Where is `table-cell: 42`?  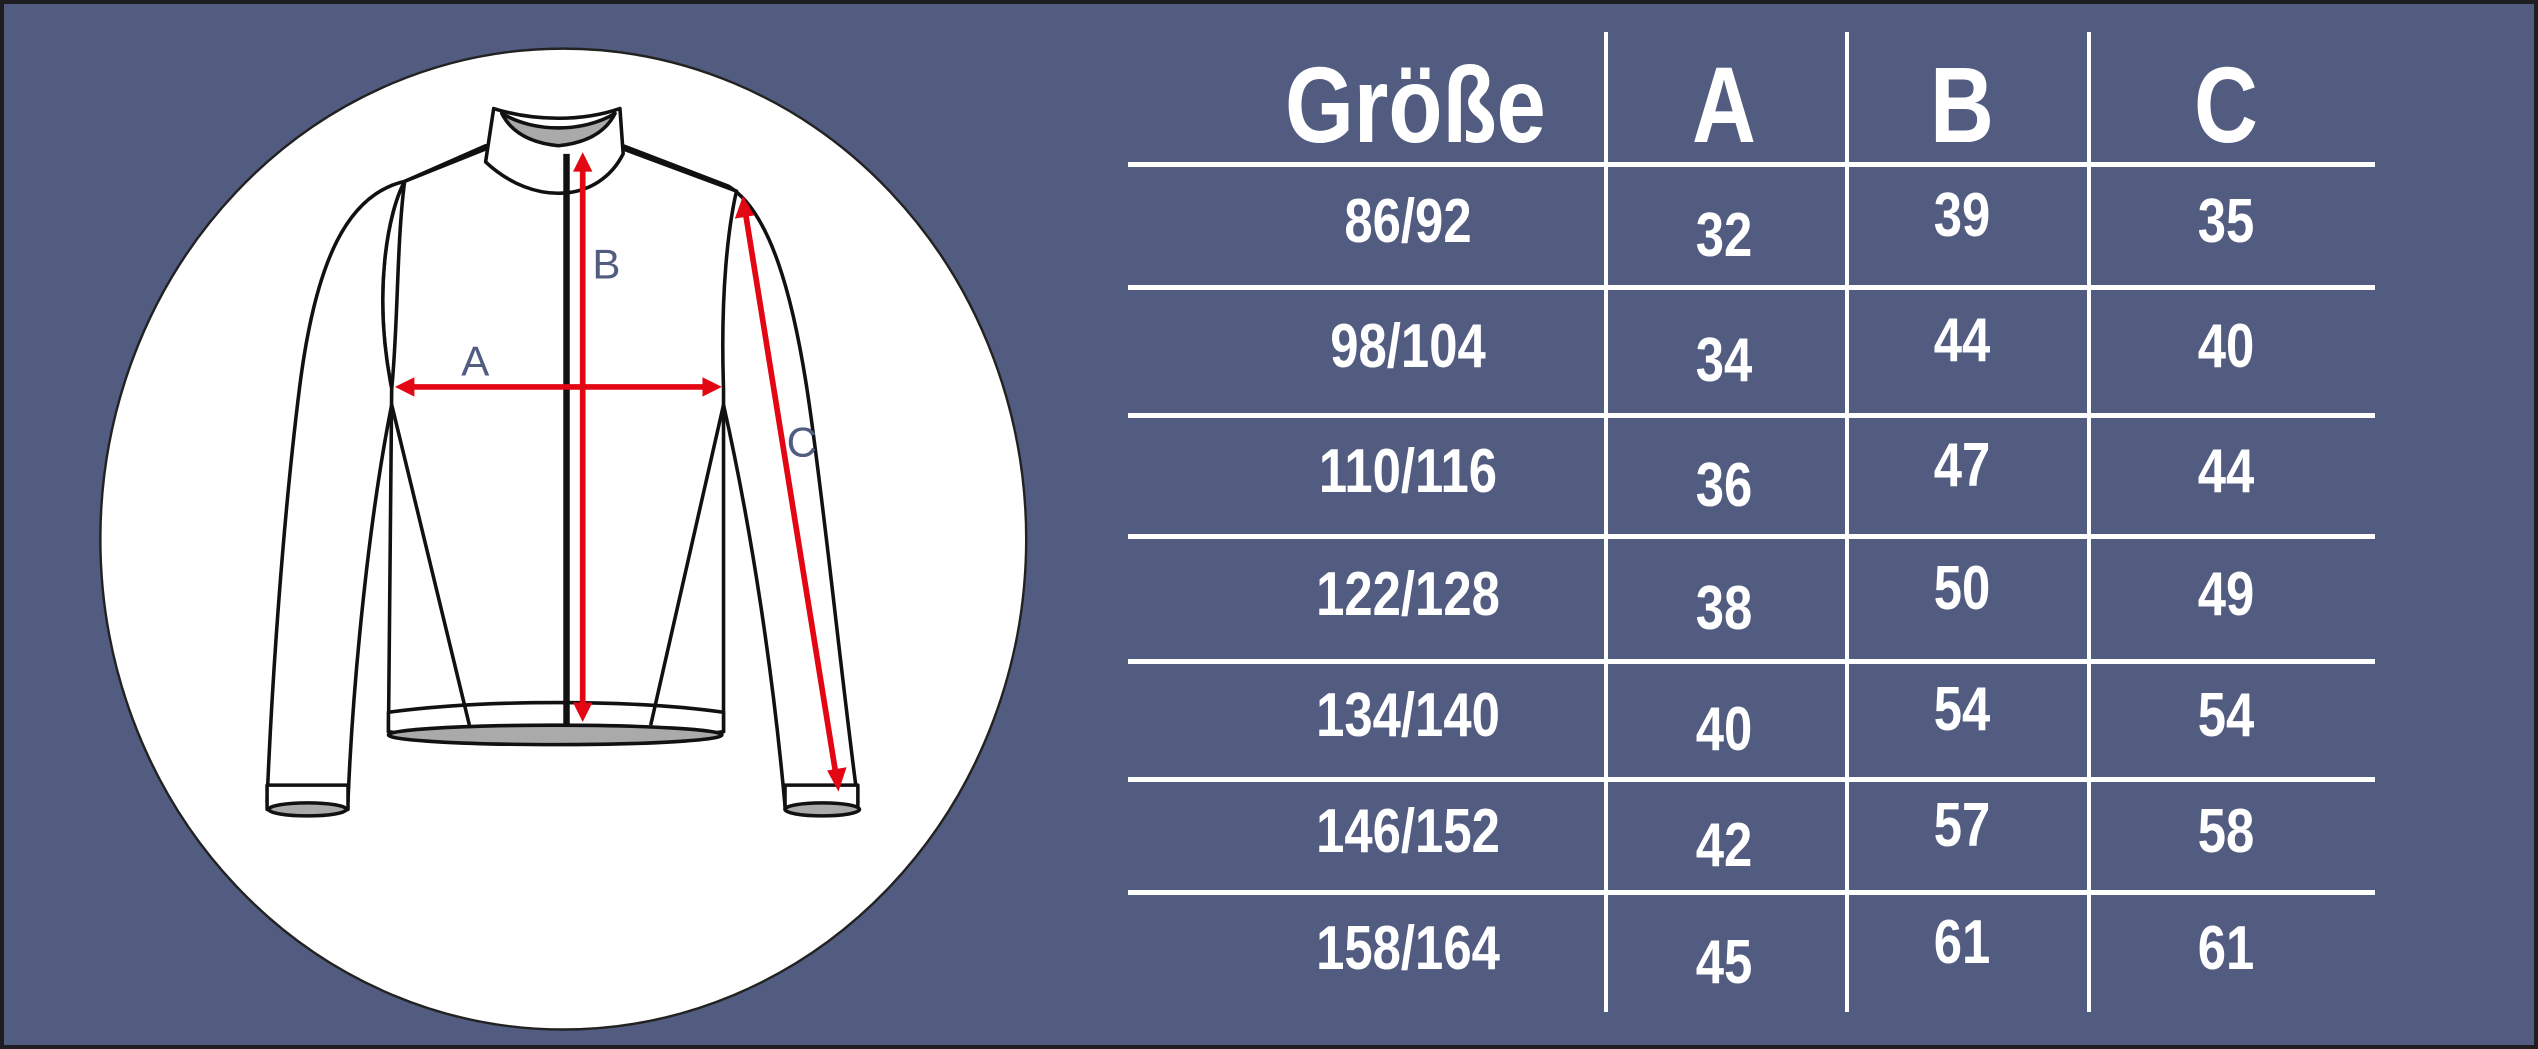
table-cell: 42 is located at coordinates (1724, 845).